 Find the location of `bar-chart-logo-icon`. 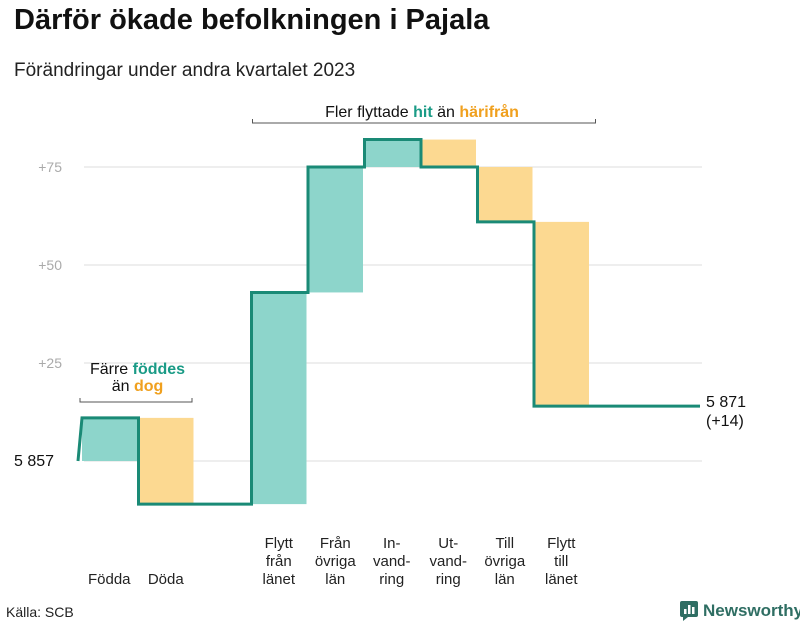

bar-chart-logo-icon is located at coordinates (689, 611).